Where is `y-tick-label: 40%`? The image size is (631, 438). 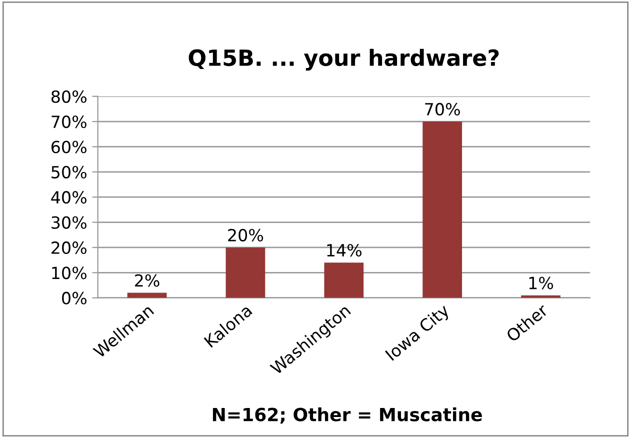
y-tick-label: 40% is located at coordinates (68, 197).